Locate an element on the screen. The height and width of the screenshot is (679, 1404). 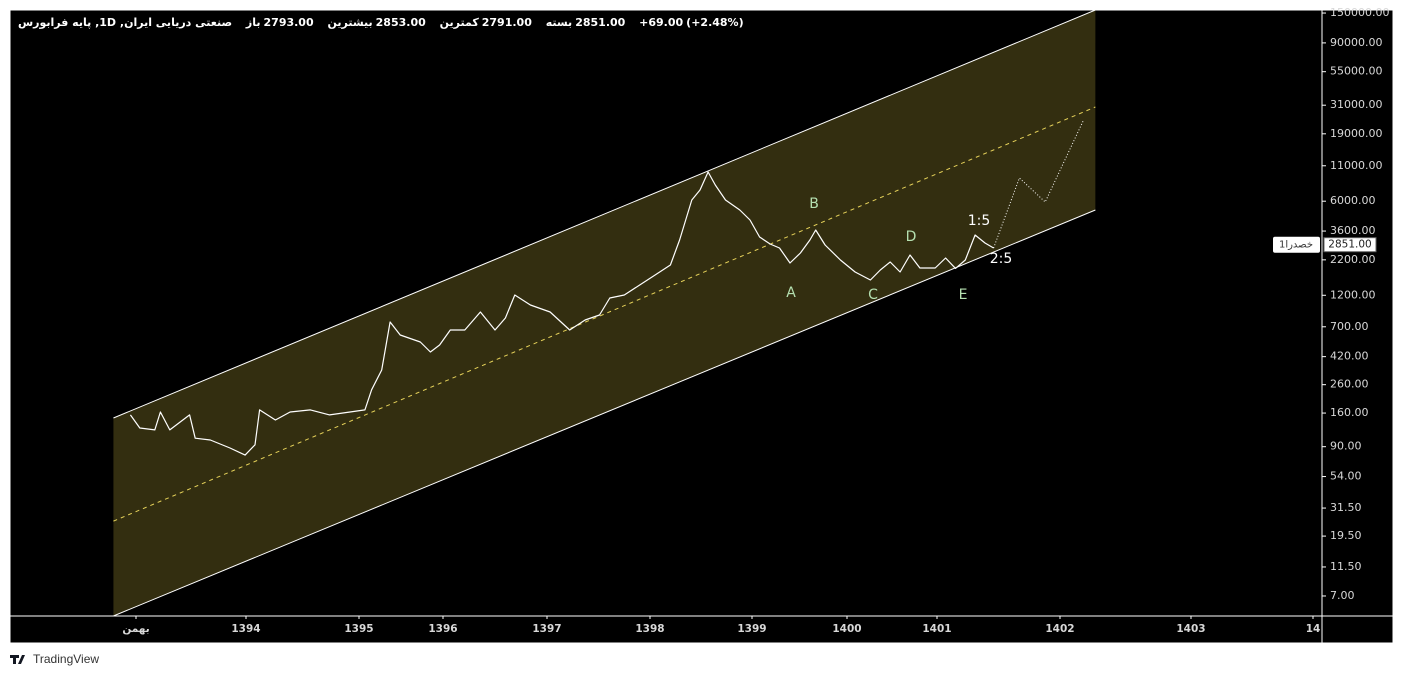
wave-label: E is located at coordinates (963, 295).